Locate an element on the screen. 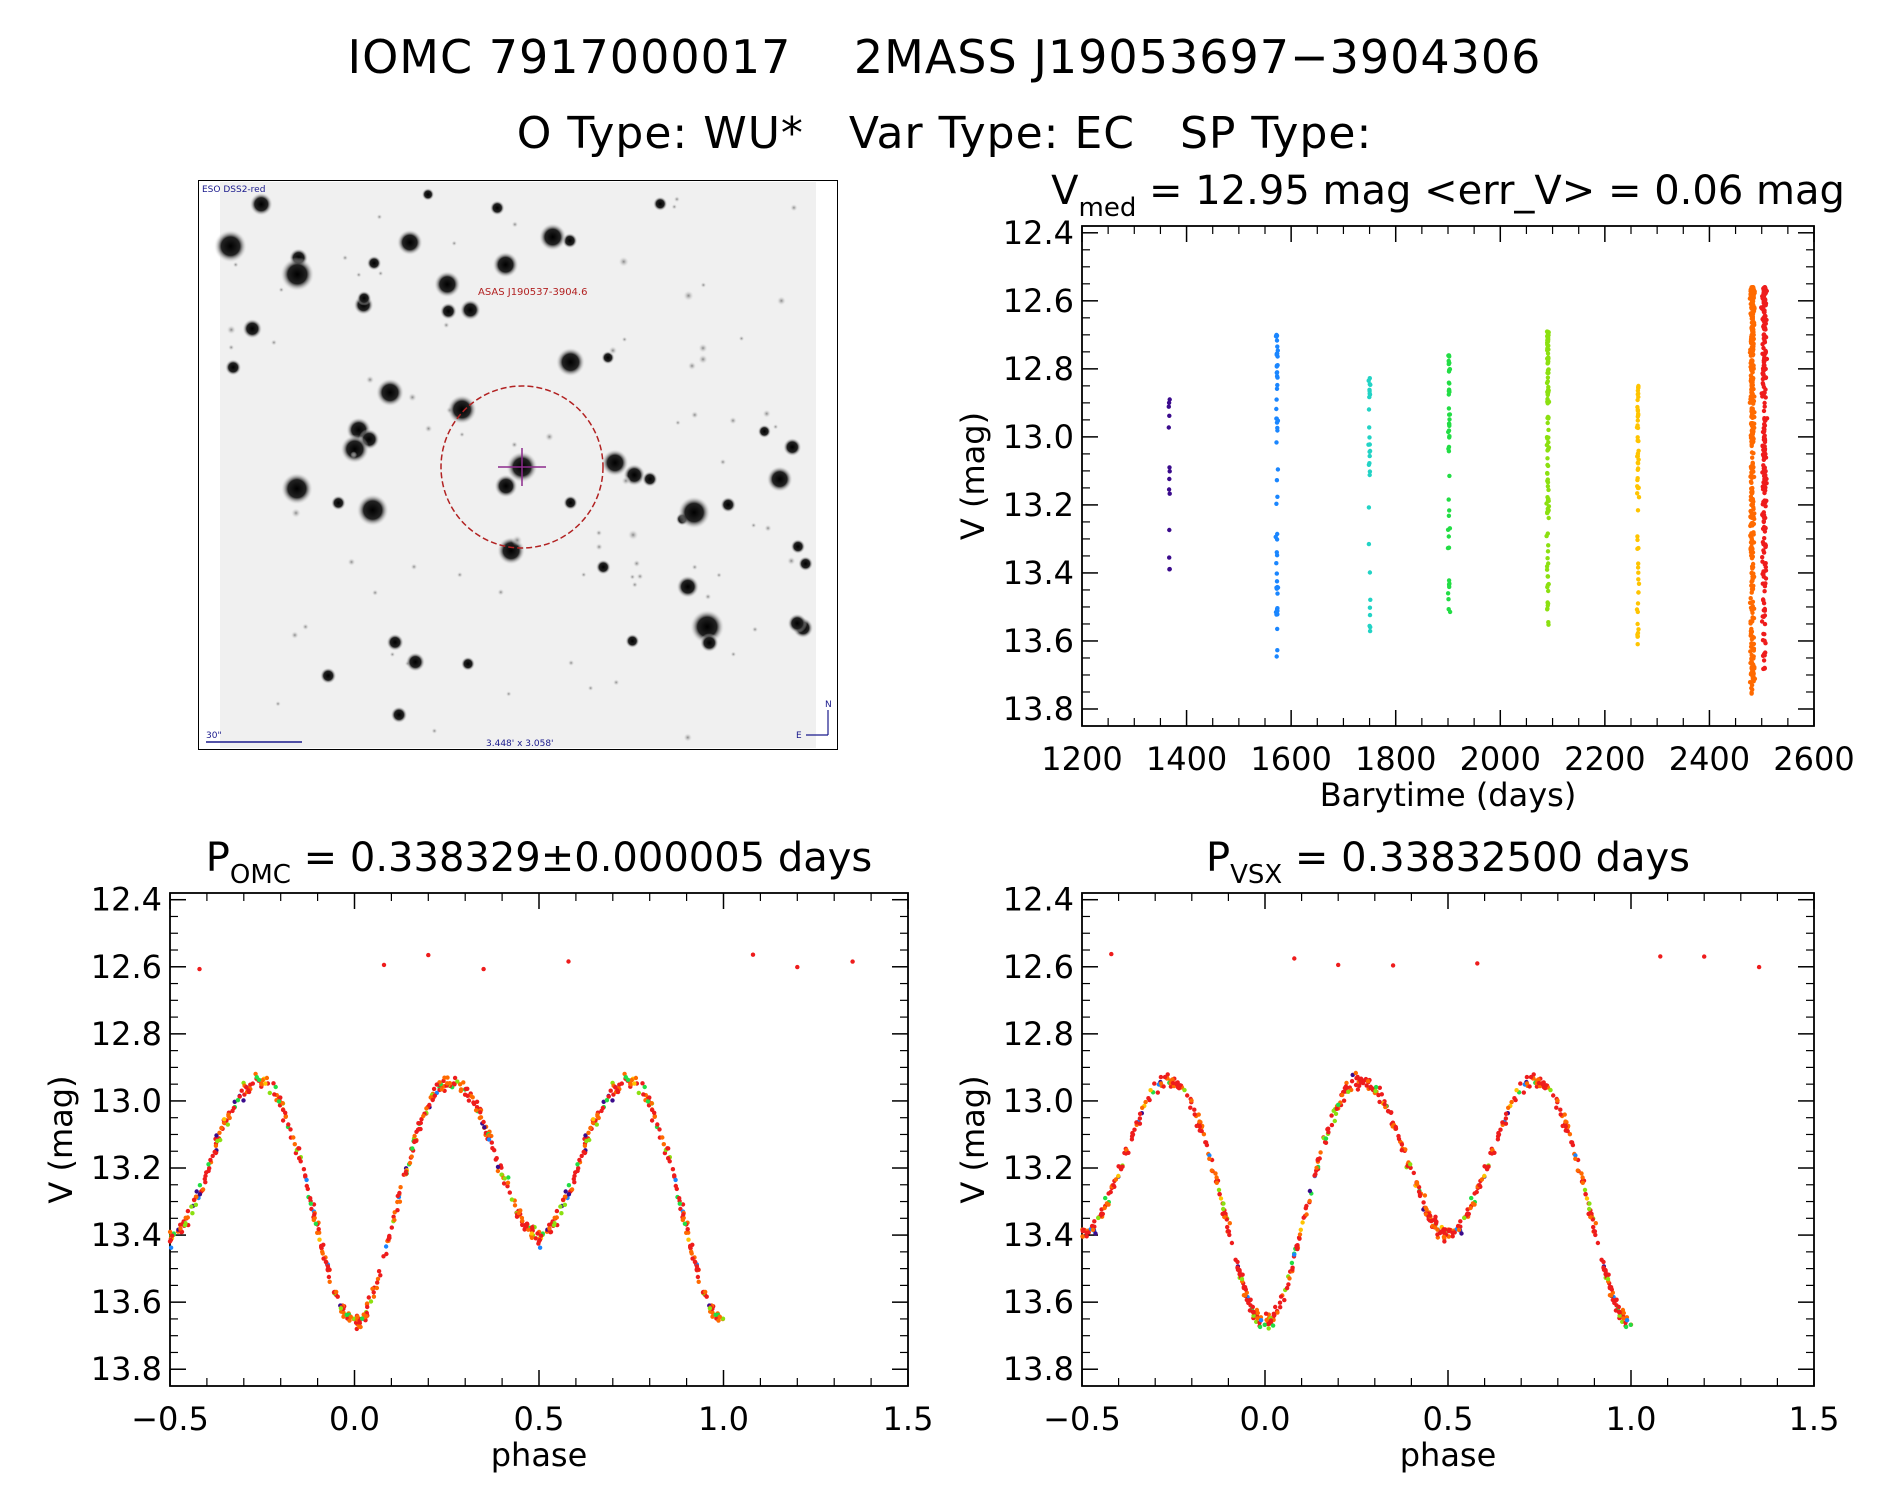 The height and width of the screenshot is (1494, 1889). phase_omc-ytick-label: 13.6 is located at coordinates (126, 1302).